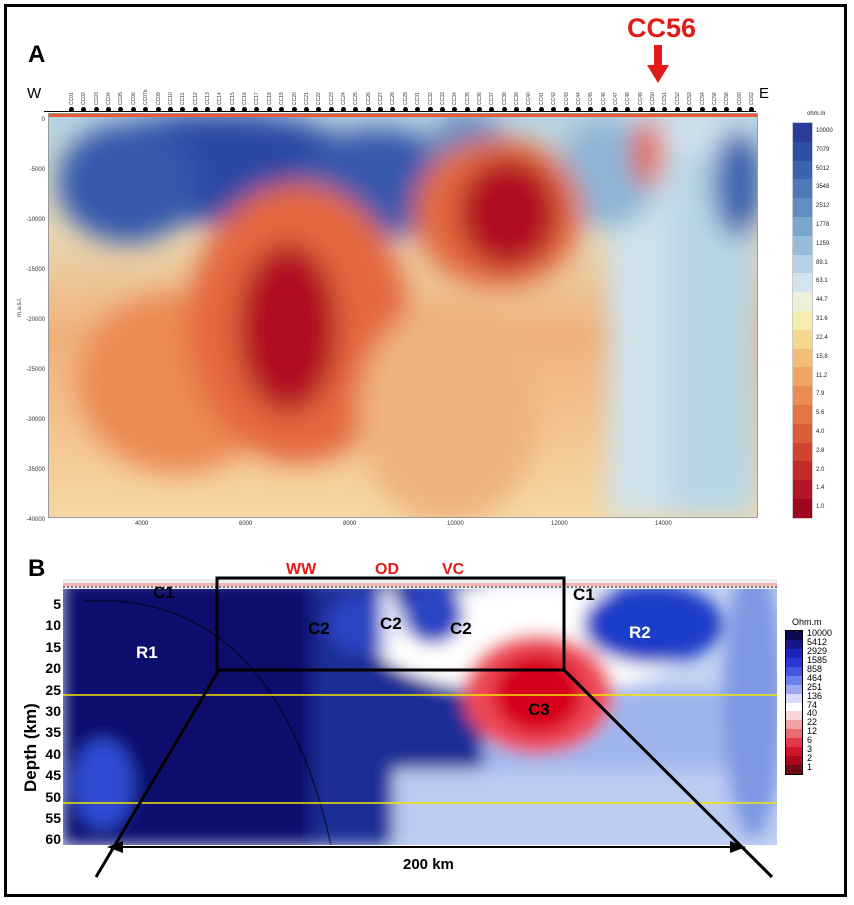 The width and height of the screenshot is (854, 905). Describe the element at coordinates (35, 270) in the screenshot. I see `section-a-y-tick: -15000` at that location.